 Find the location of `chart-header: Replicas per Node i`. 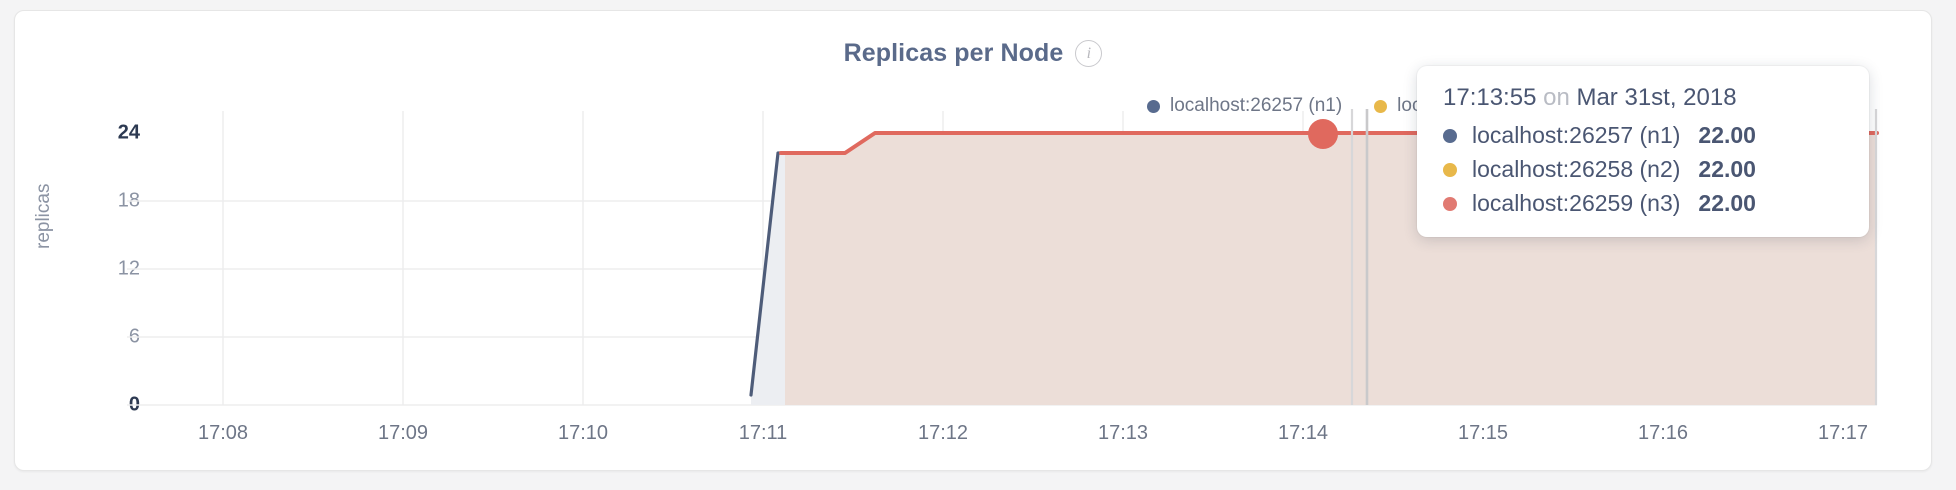

chart-header: Replicas per Node i is located at coordinates (973, 53).